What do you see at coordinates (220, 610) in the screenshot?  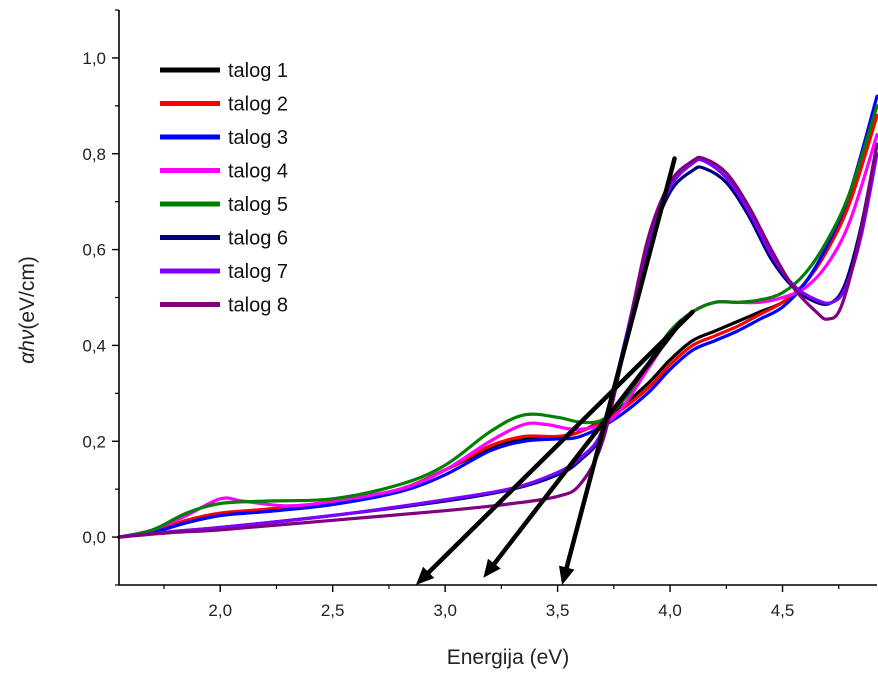 I see `x-tick-label: 2,0` at bounding box center [220, 610].